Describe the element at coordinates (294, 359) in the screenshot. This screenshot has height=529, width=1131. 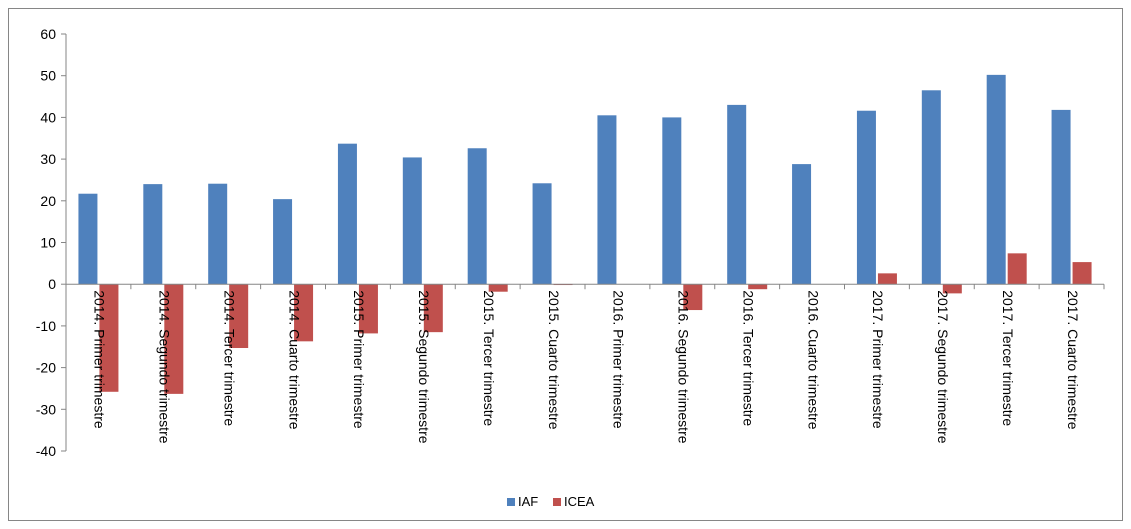
I see `x-tick-label: 2014. Cuarto trimestre` at that location.